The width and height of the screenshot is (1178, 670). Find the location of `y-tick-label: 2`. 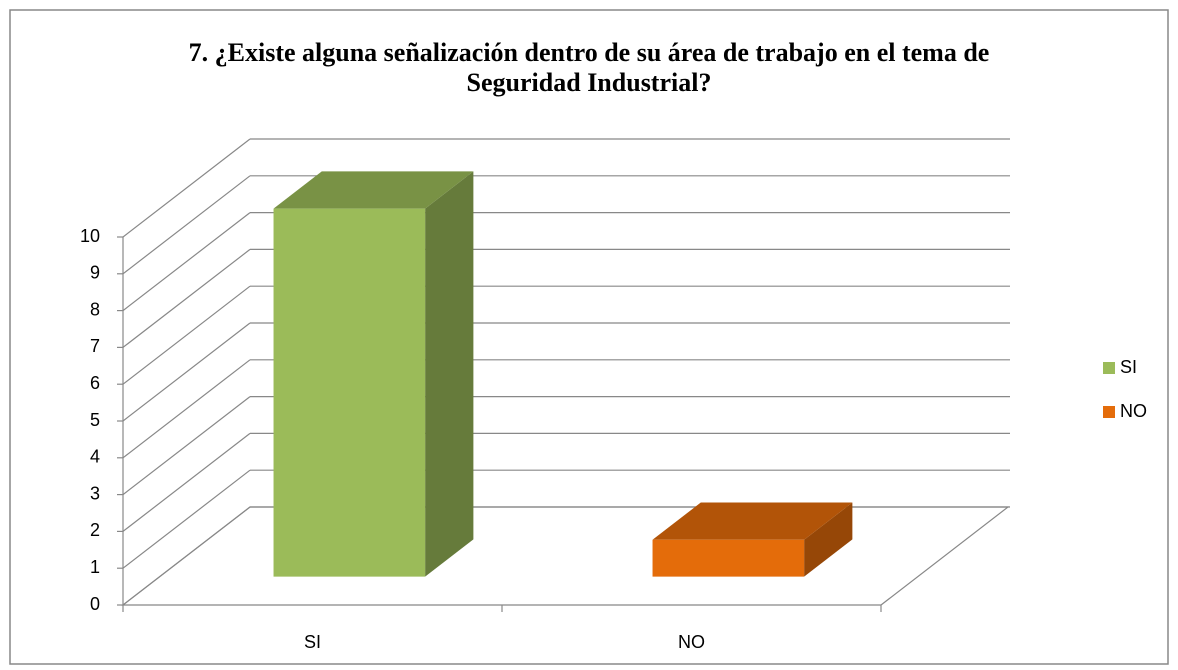

y-tick-label: 2 is located at coordinates (95, 530).